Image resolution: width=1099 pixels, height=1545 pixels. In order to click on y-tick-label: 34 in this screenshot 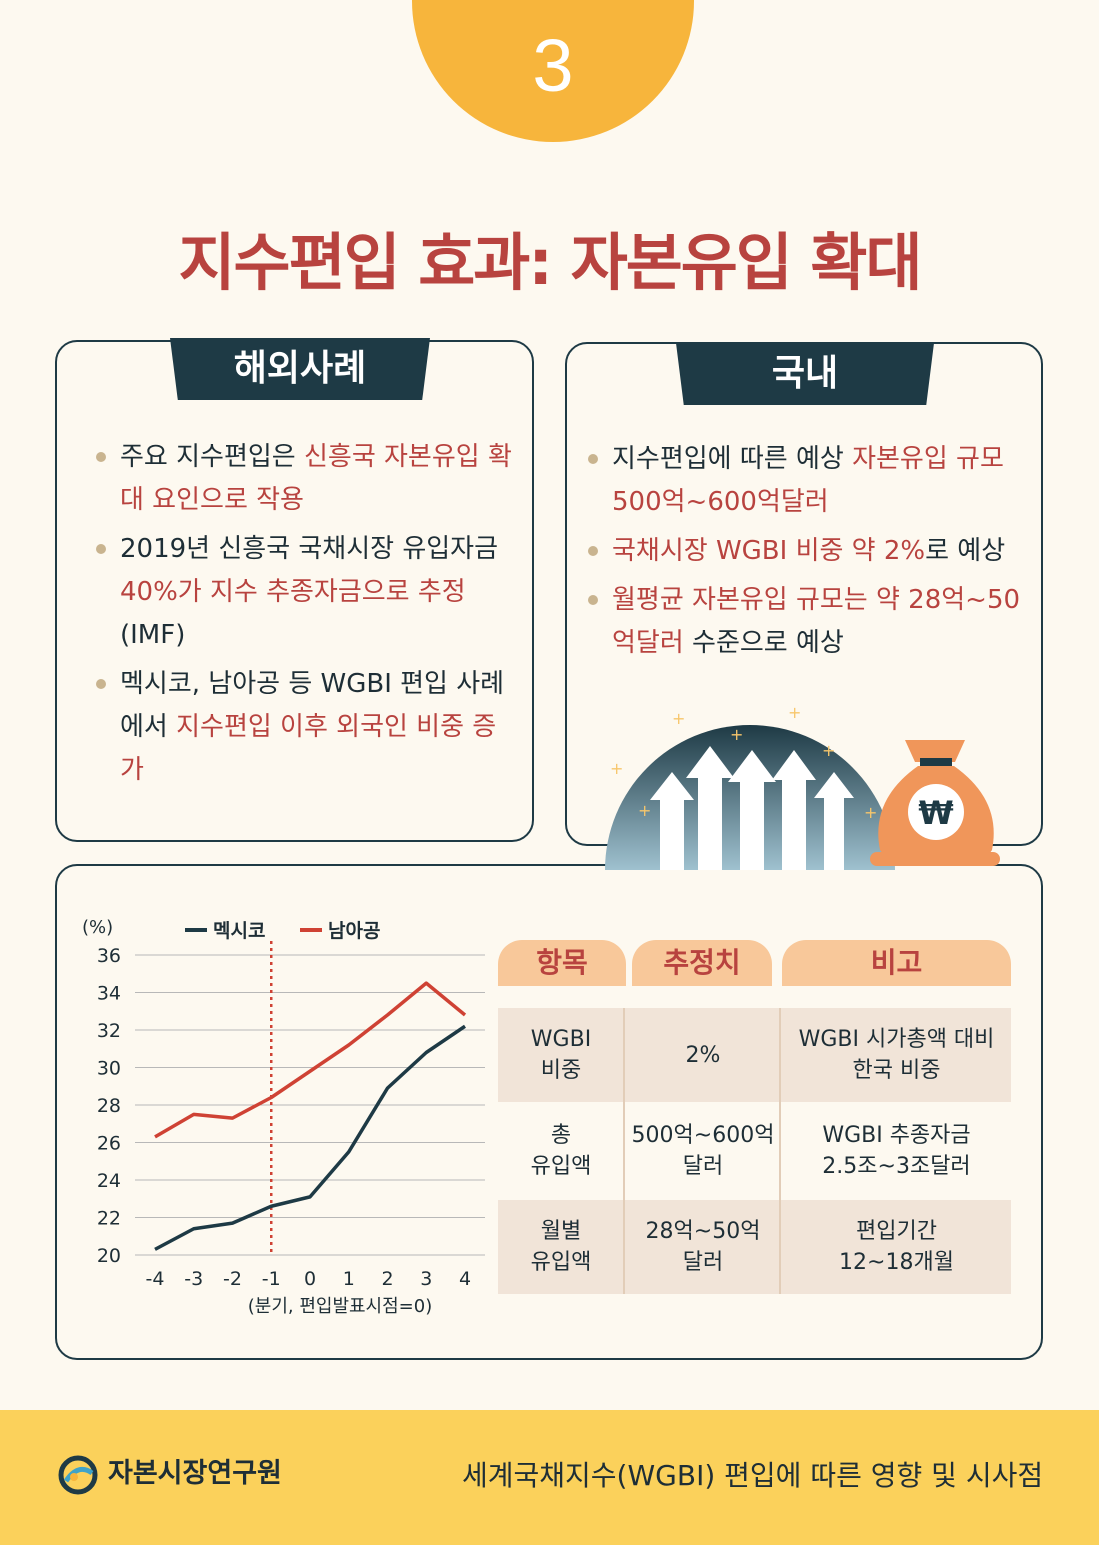, I will do `click(109, 994)`.